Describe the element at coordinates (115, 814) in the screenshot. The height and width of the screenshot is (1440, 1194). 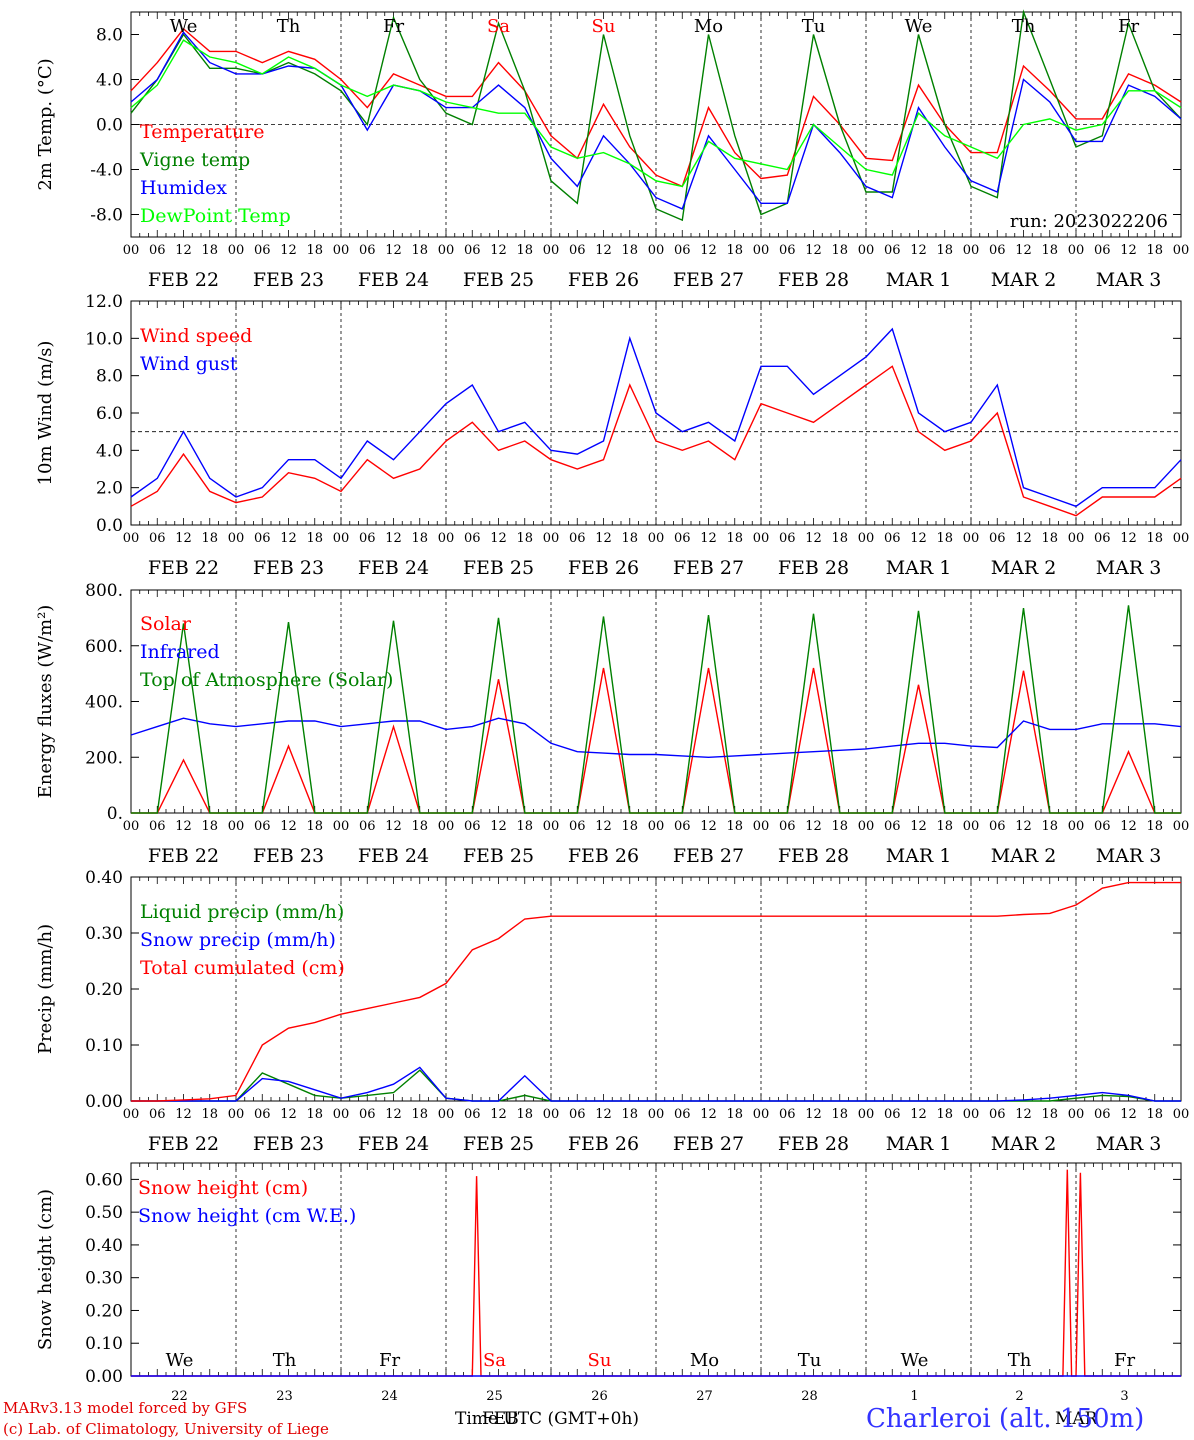
I see `y-tick-label: 0.` at that location.